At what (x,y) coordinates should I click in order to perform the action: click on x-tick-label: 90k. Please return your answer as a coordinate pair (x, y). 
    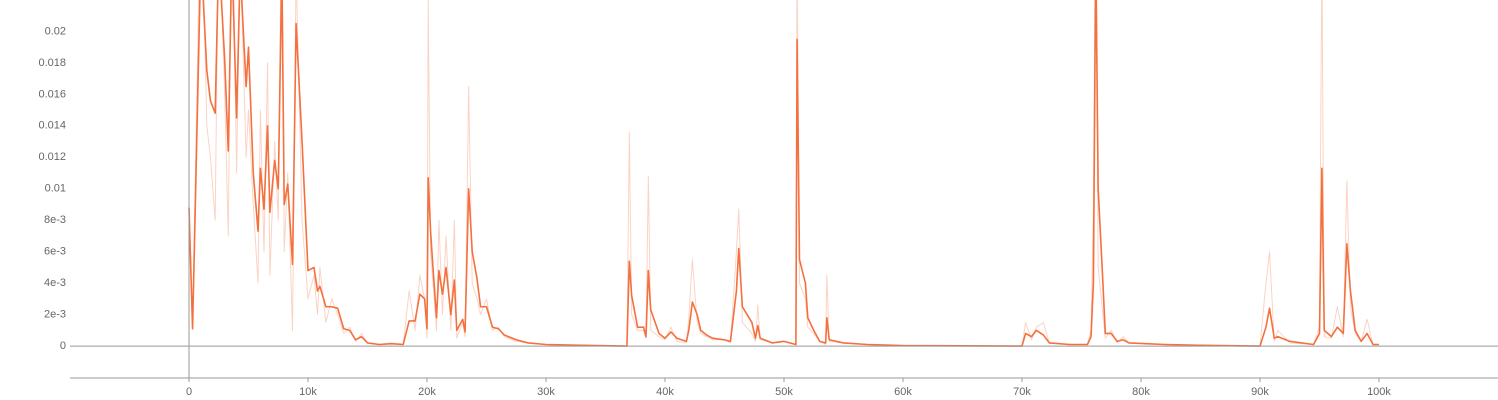
    Looking at the image, I should click on (1260, 392).